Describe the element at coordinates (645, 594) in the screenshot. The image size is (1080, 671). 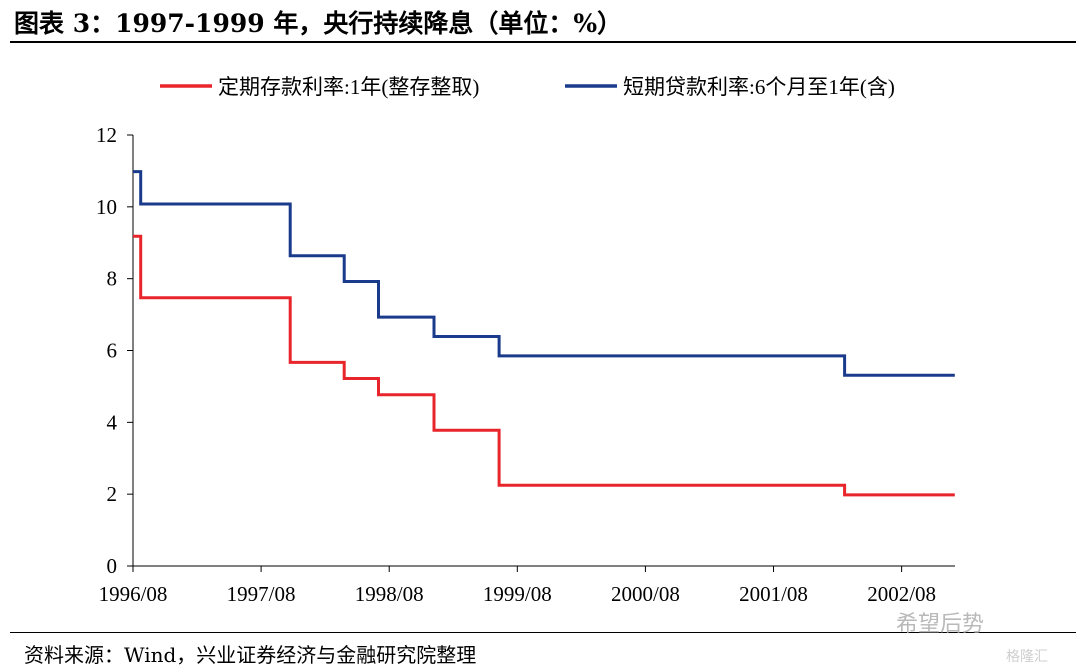
I see `x-tick-label: 2000/08` at that location.